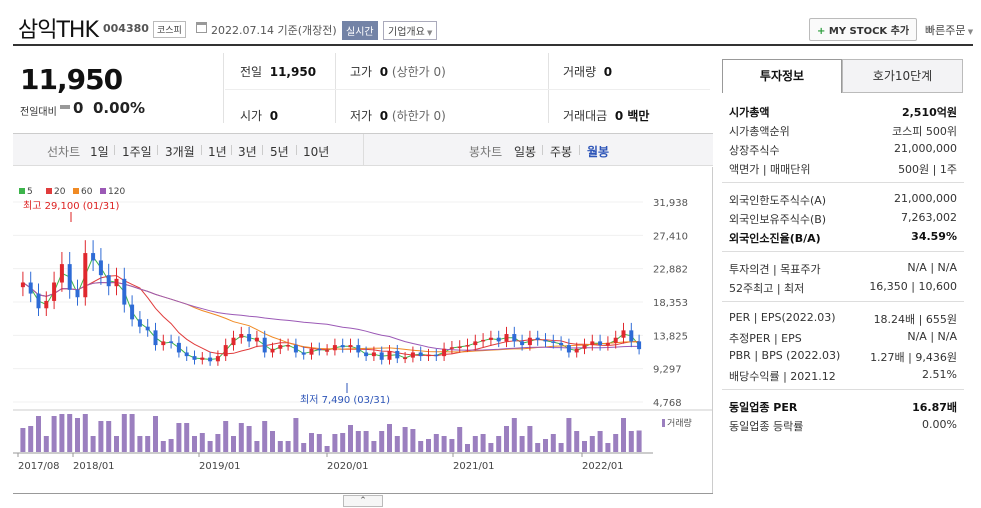 This screenshot has height=508, width=981. What do you see at coordinates (843, 132) in the screenshot?
I see `info-row: 시가총액순위 코스피 500위` at bounding box center [843, 132].